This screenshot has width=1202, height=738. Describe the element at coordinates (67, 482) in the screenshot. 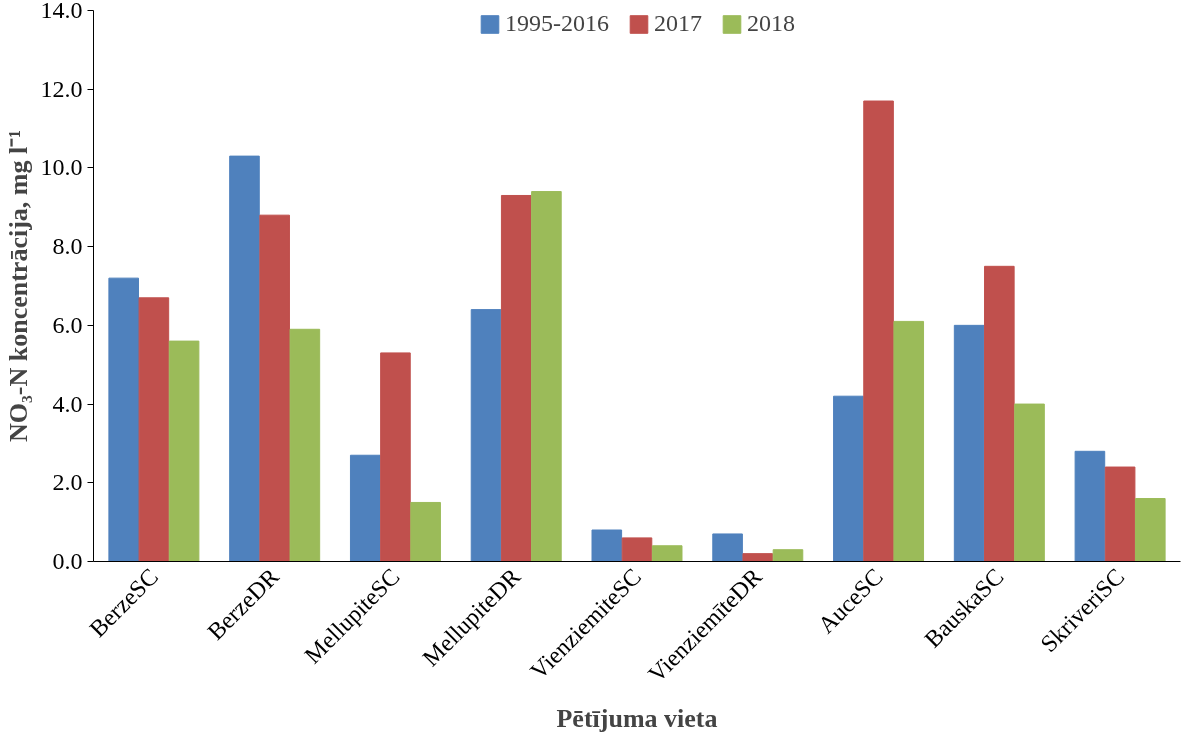

I see `y-tick-label: 2.0` at that location.